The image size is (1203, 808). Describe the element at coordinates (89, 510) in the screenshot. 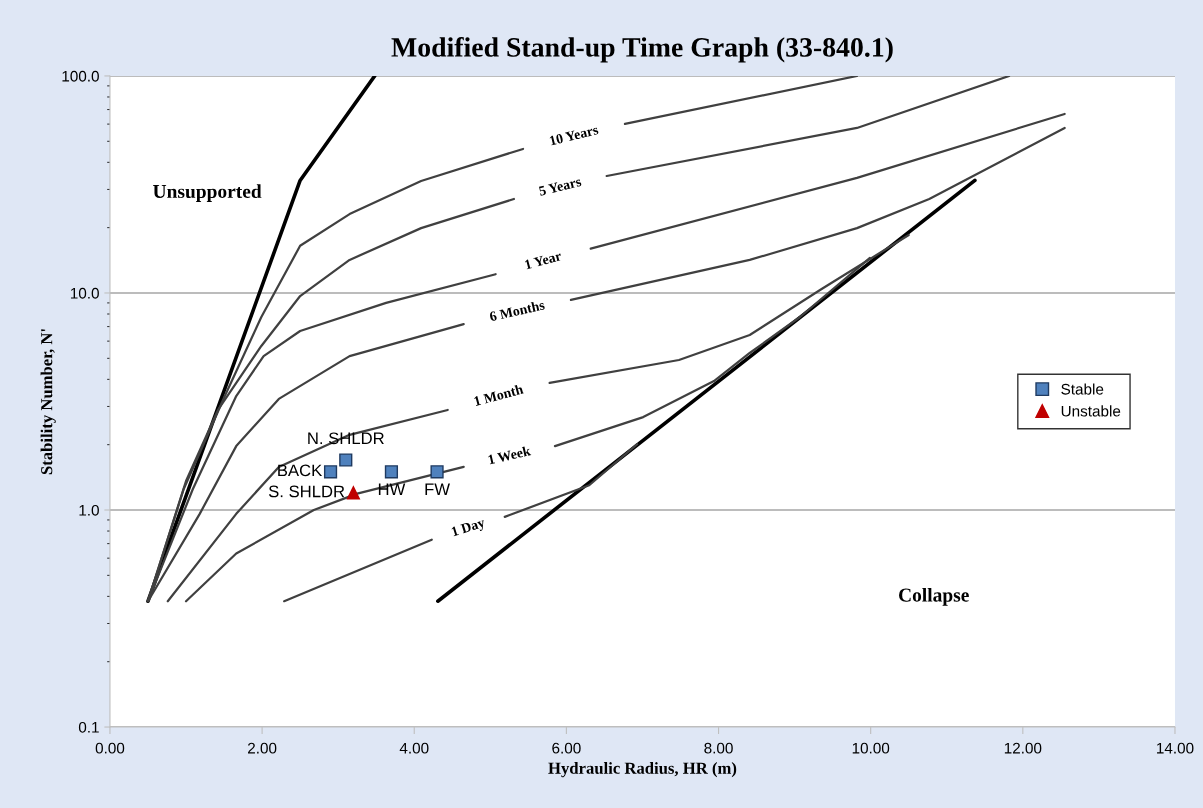

I see `y-tick-label: 1.0` at that location.